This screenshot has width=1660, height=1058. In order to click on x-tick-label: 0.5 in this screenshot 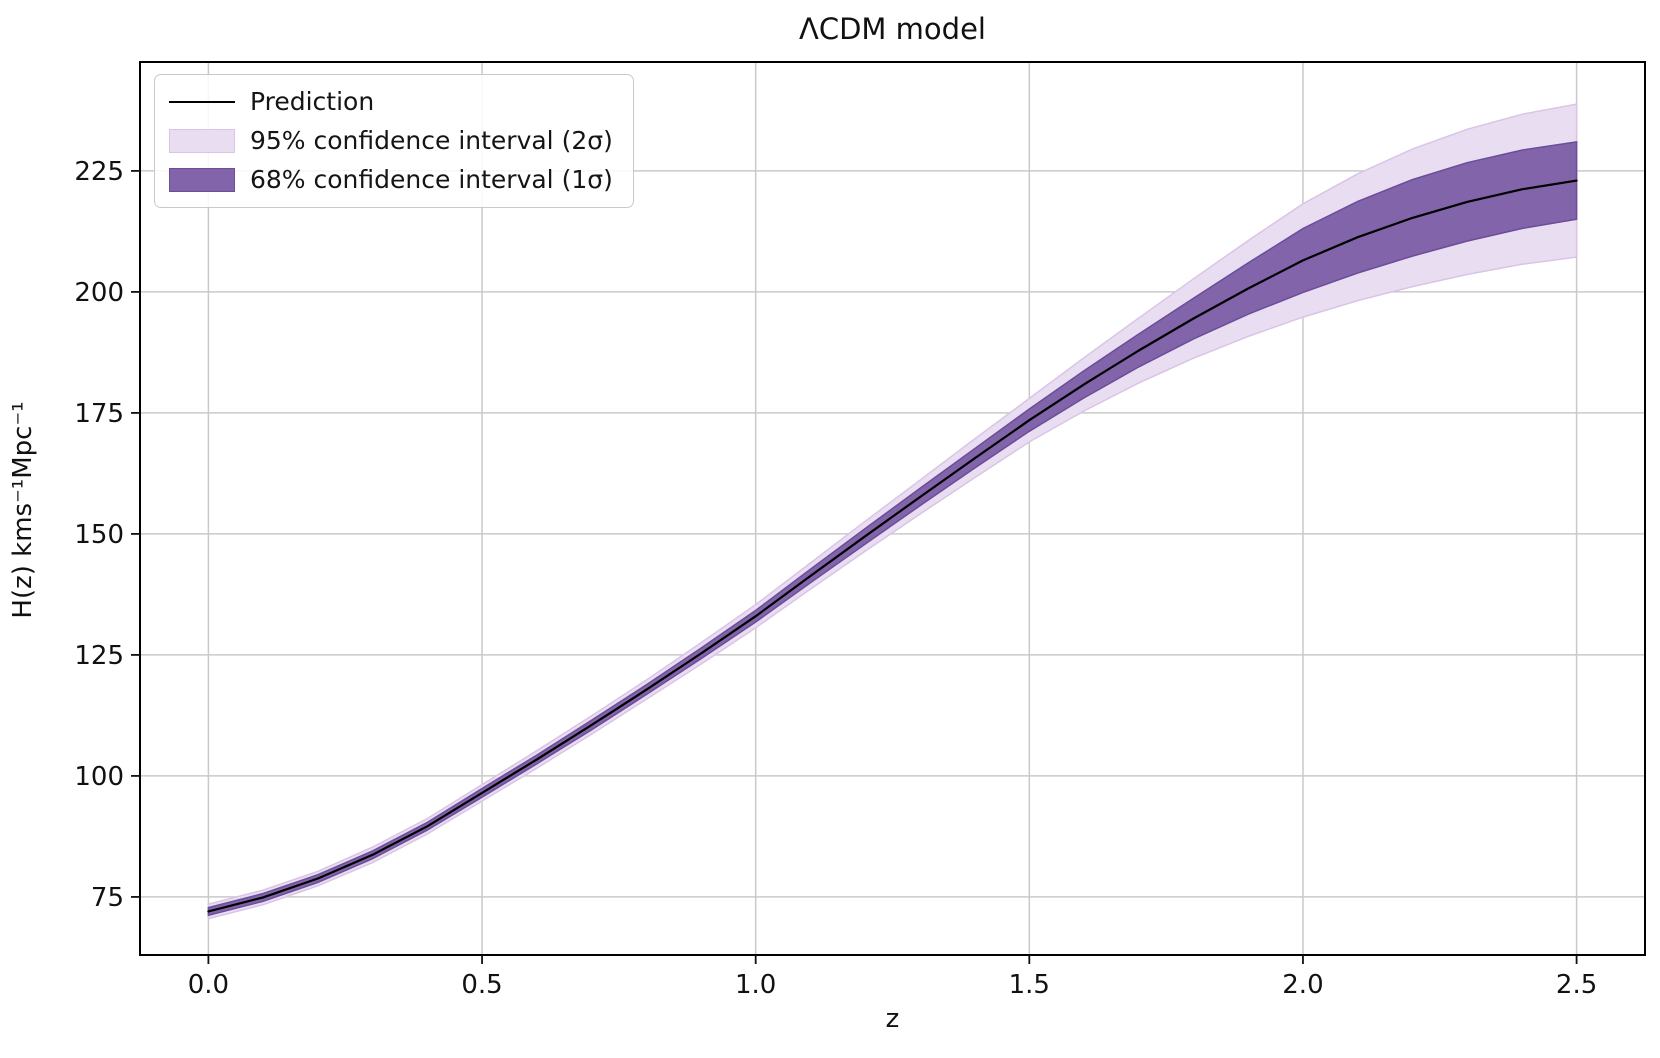, I will do `click(481, 985)`.